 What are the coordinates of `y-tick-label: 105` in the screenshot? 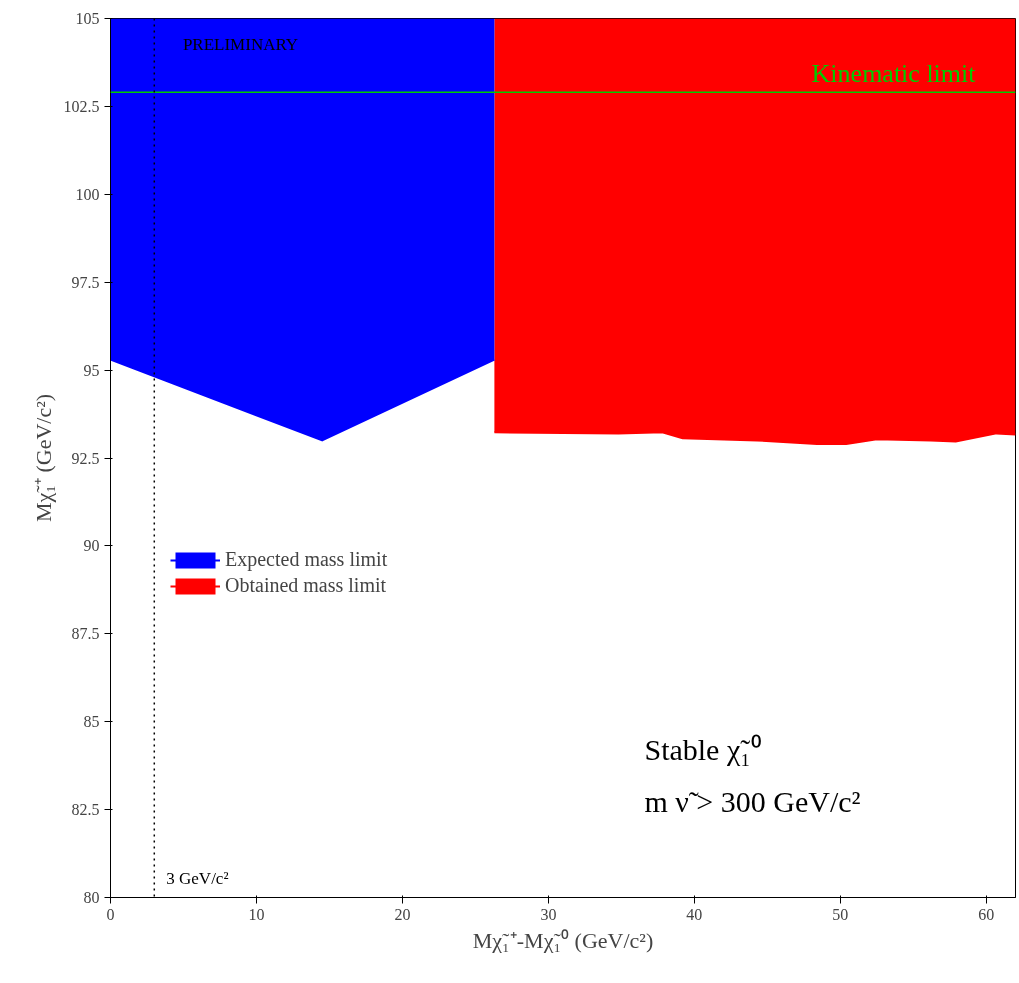 It's located at (87, 18).